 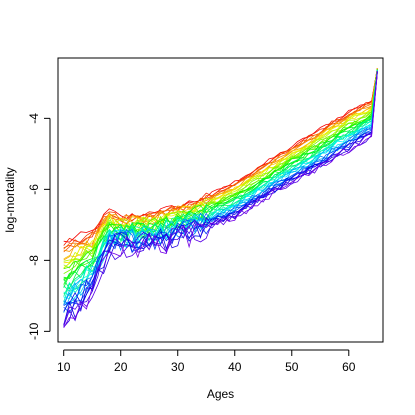 I want to click on x-tick-label: 50, so click(x=292, y=367).